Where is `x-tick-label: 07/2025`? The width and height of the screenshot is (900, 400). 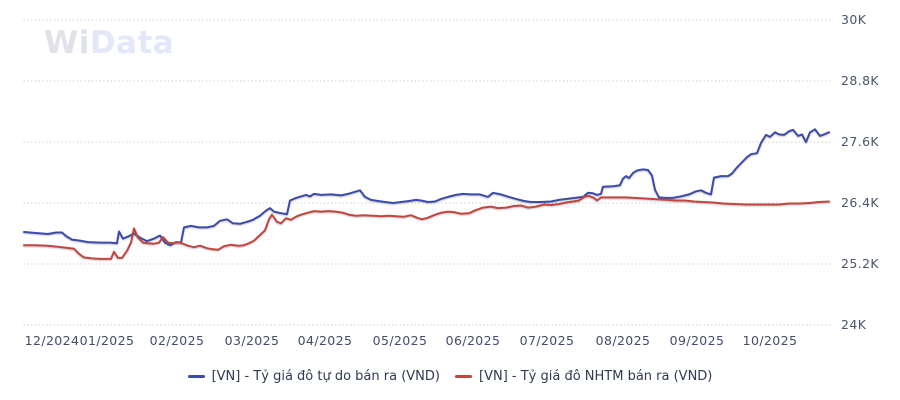
x-tick-label: 07/2025 is located at coordinates (547, 340).